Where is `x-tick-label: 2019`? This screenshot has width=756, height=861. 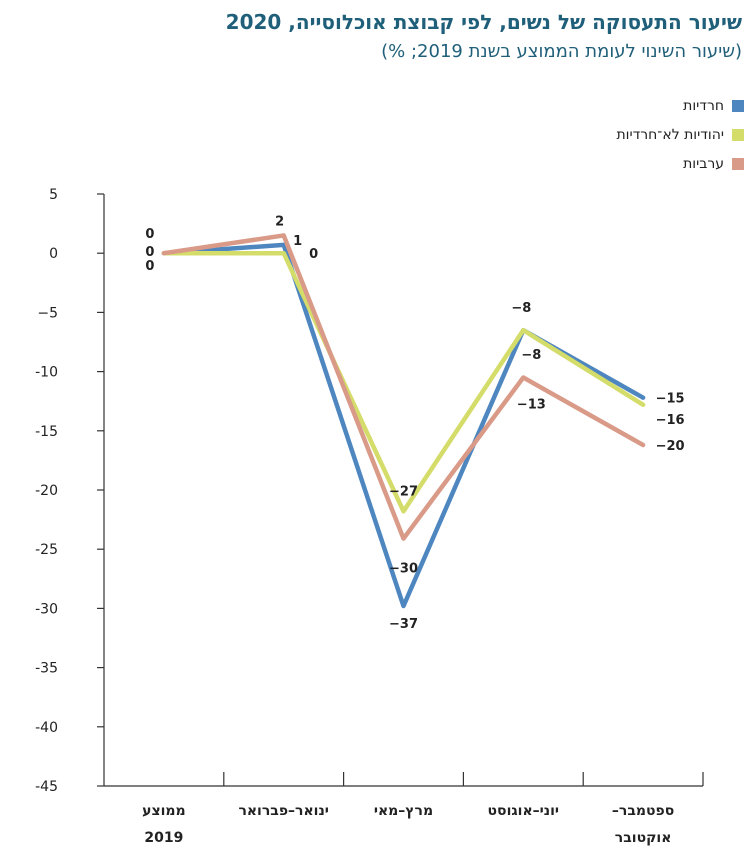
x-tick-label: 2019 is located at coordinates (163, 838).